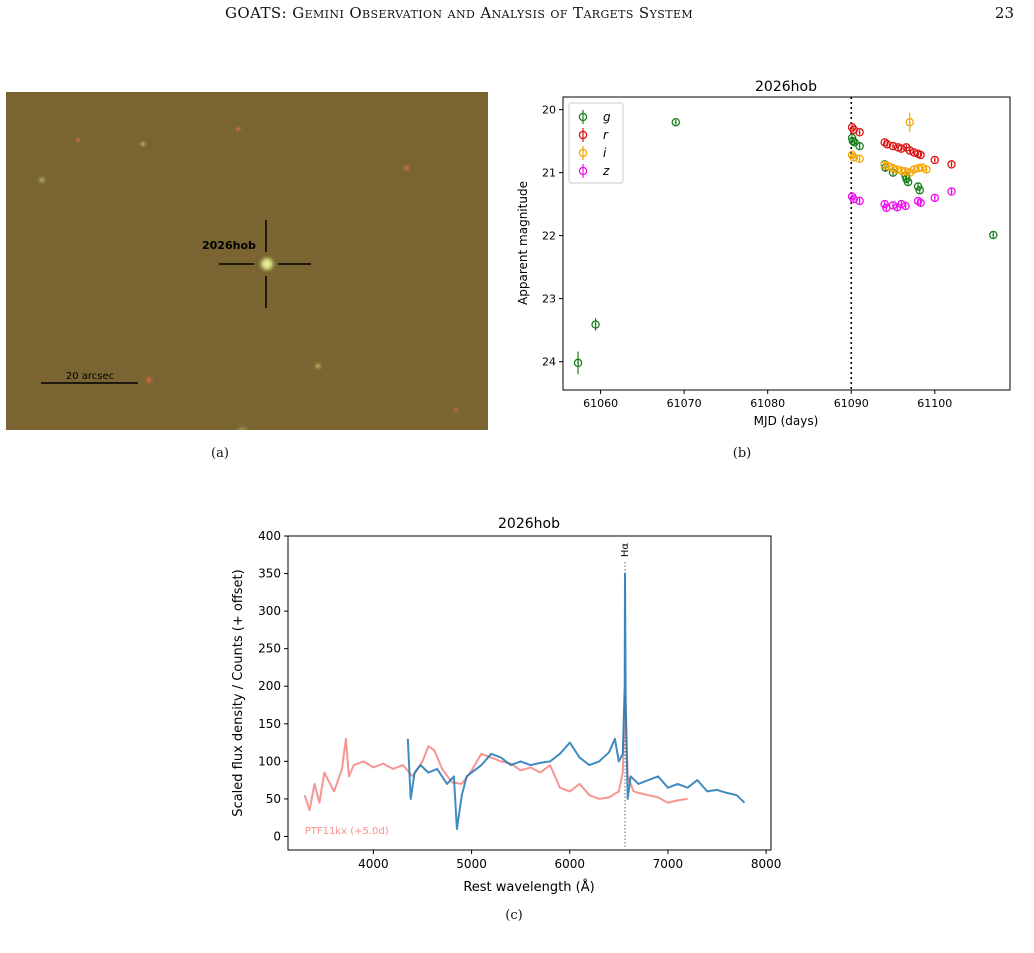  What do you see at coordinates (549, 110) in the screenshot?
I see `y-tick-label: 20` at bounding box center [549, 110].